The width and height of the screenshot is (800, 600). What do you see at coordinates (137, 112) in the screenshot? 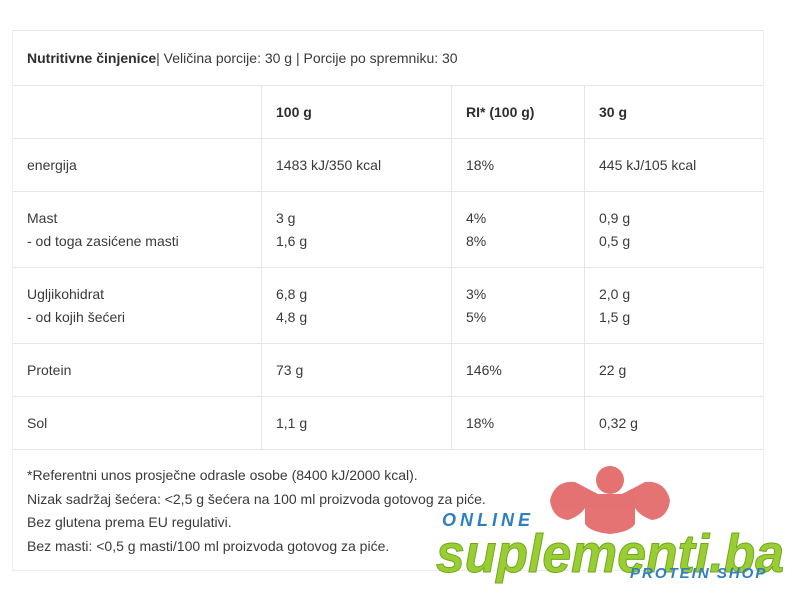
I see `column-header-nutrient` at bounding box center [137, 112].